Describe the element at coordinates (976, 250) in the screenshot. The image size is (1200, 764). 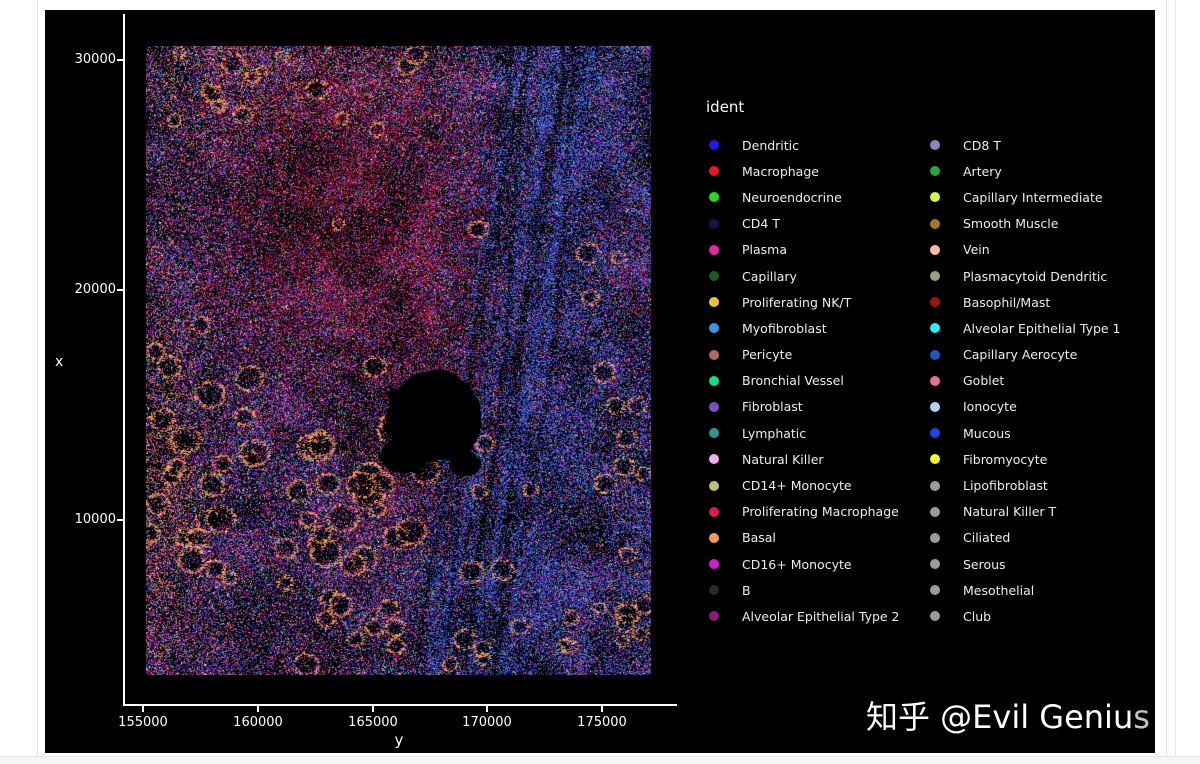
I see `legend-label: Vein` at that location.